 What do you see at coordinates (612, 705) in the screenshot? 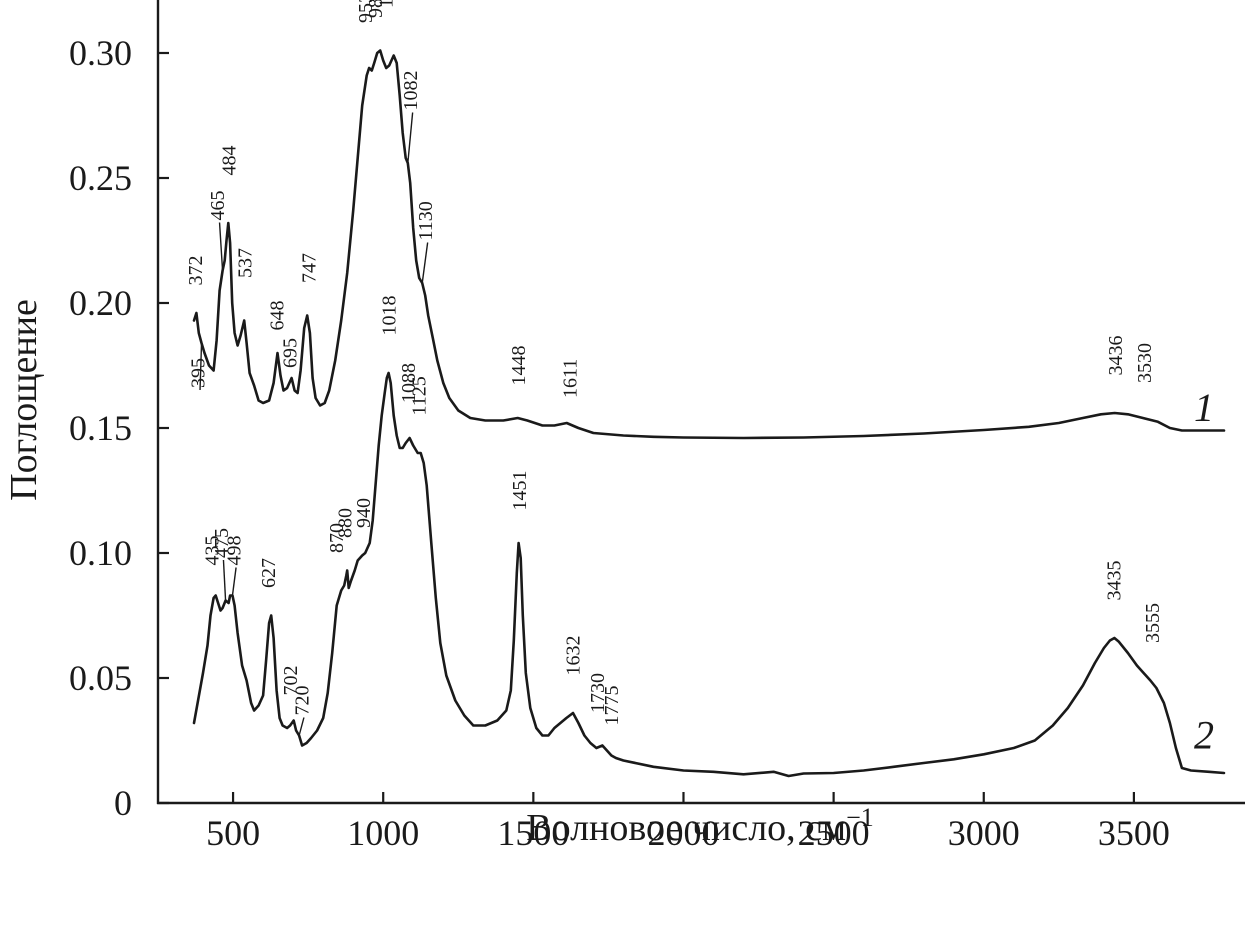
I see `peak-label: 1775` at bounding box center [612, 705].